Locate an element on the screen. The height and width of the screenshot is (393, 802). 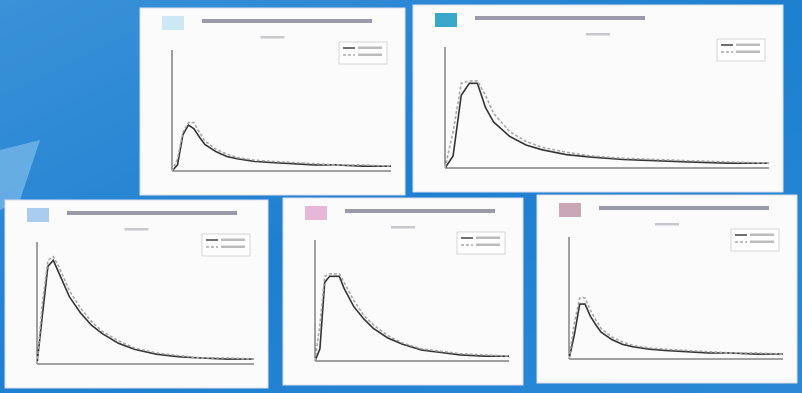
panel-card is located at coordinates (403, 291).